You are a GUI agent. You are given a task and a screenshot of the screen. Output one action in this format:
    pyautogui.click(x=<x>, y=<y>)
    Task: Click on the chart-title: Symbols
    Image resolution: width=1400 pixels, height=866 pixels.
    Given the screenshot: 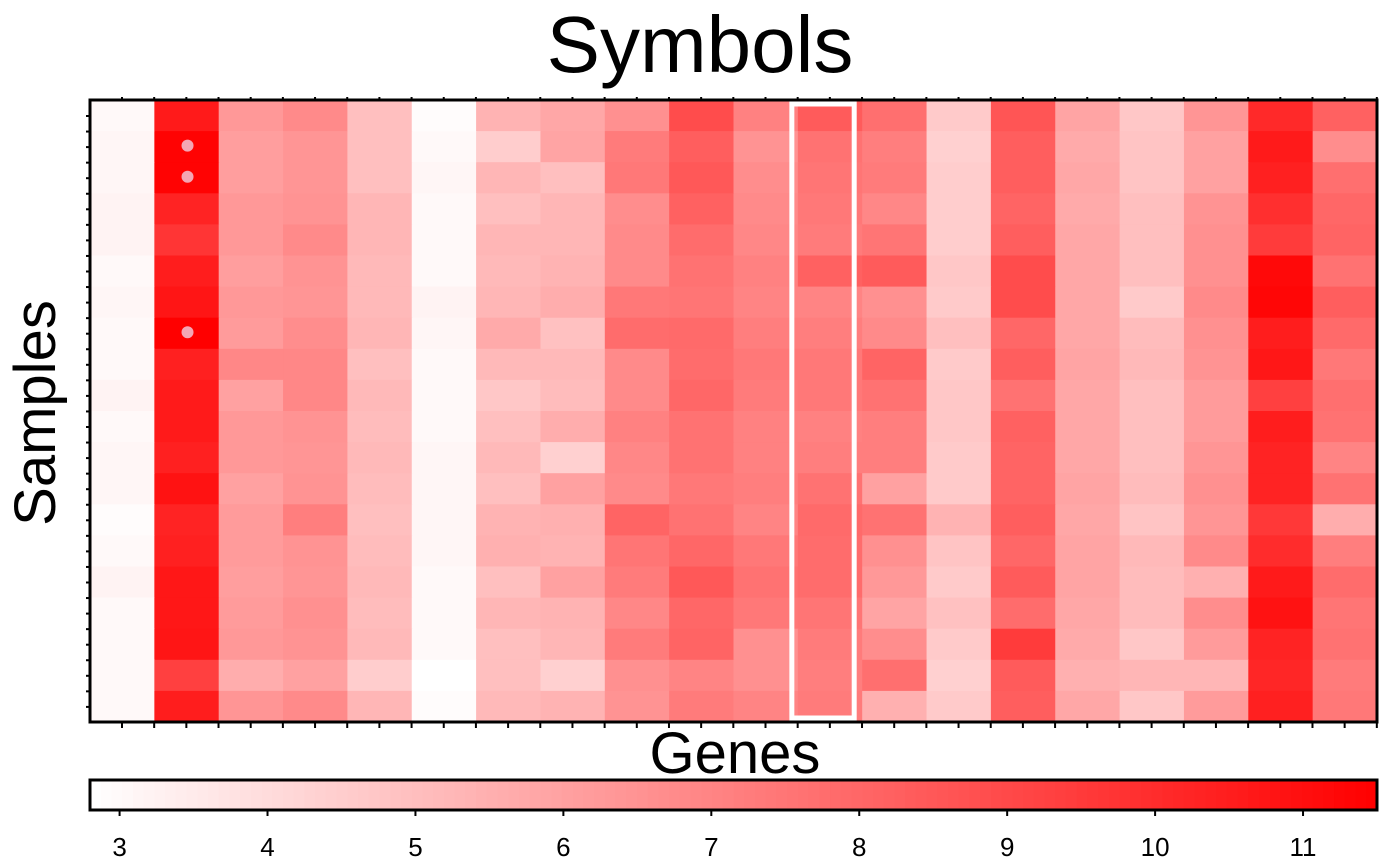 What is the action you would take?
    pyautogui.click(x=700, y=44)
    